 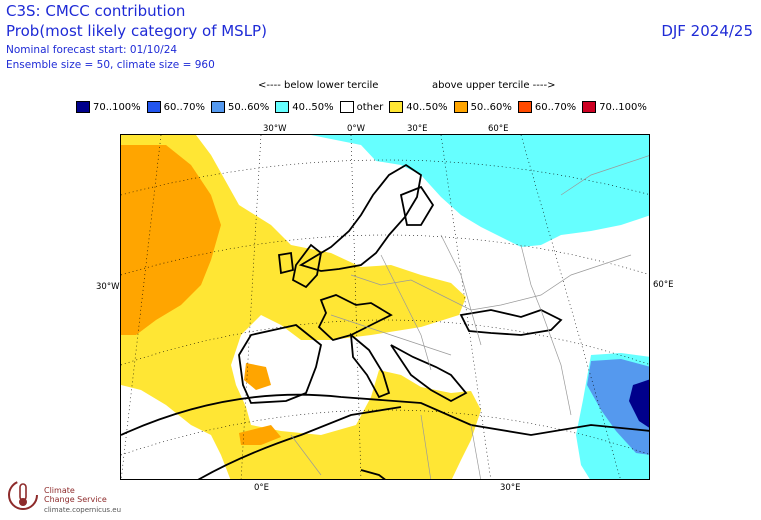 What do you see at coordinates (23, 495) in the screenshot?
I see `thermometer-logo-icon` at bounding box center [23, 495].